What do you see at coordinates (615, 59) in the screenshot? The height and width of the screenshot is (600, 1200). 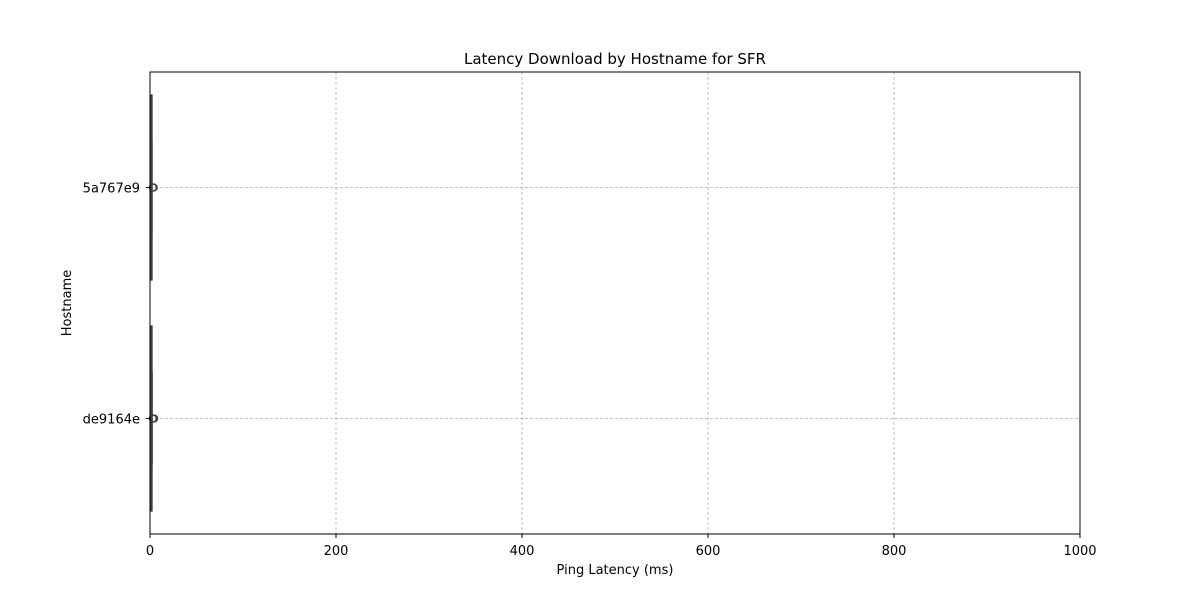 I see `chart-title: Latency Download by Hostname for SFR` at bounding box center [615, 59].